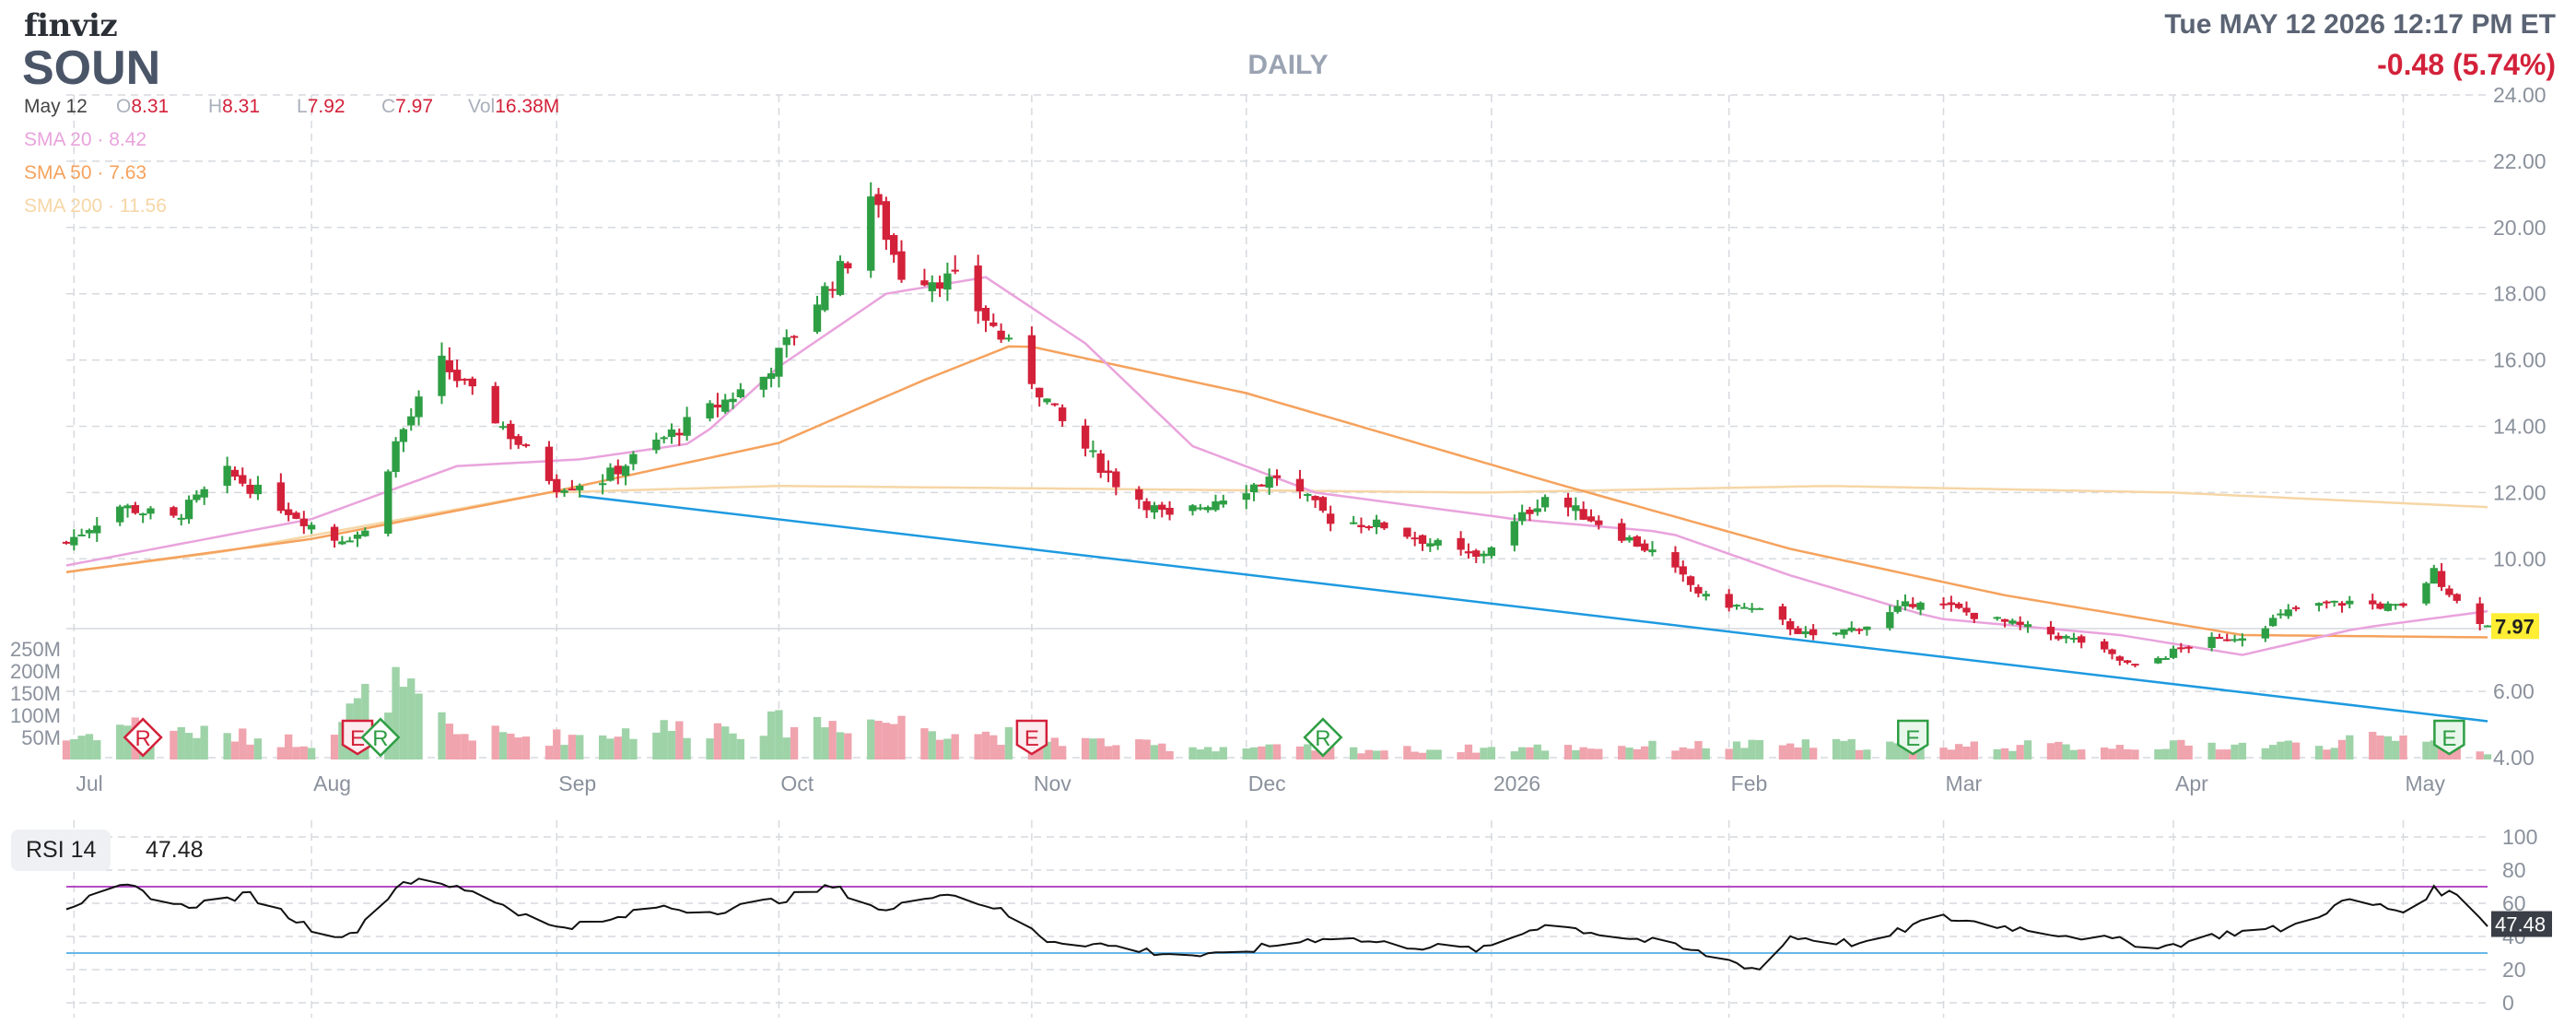 This screenshot has width=2576, height=1036. Describe the element at coordinates (2515, 626) in the screenshot. I see `last-price-label: 7.97` at that location.